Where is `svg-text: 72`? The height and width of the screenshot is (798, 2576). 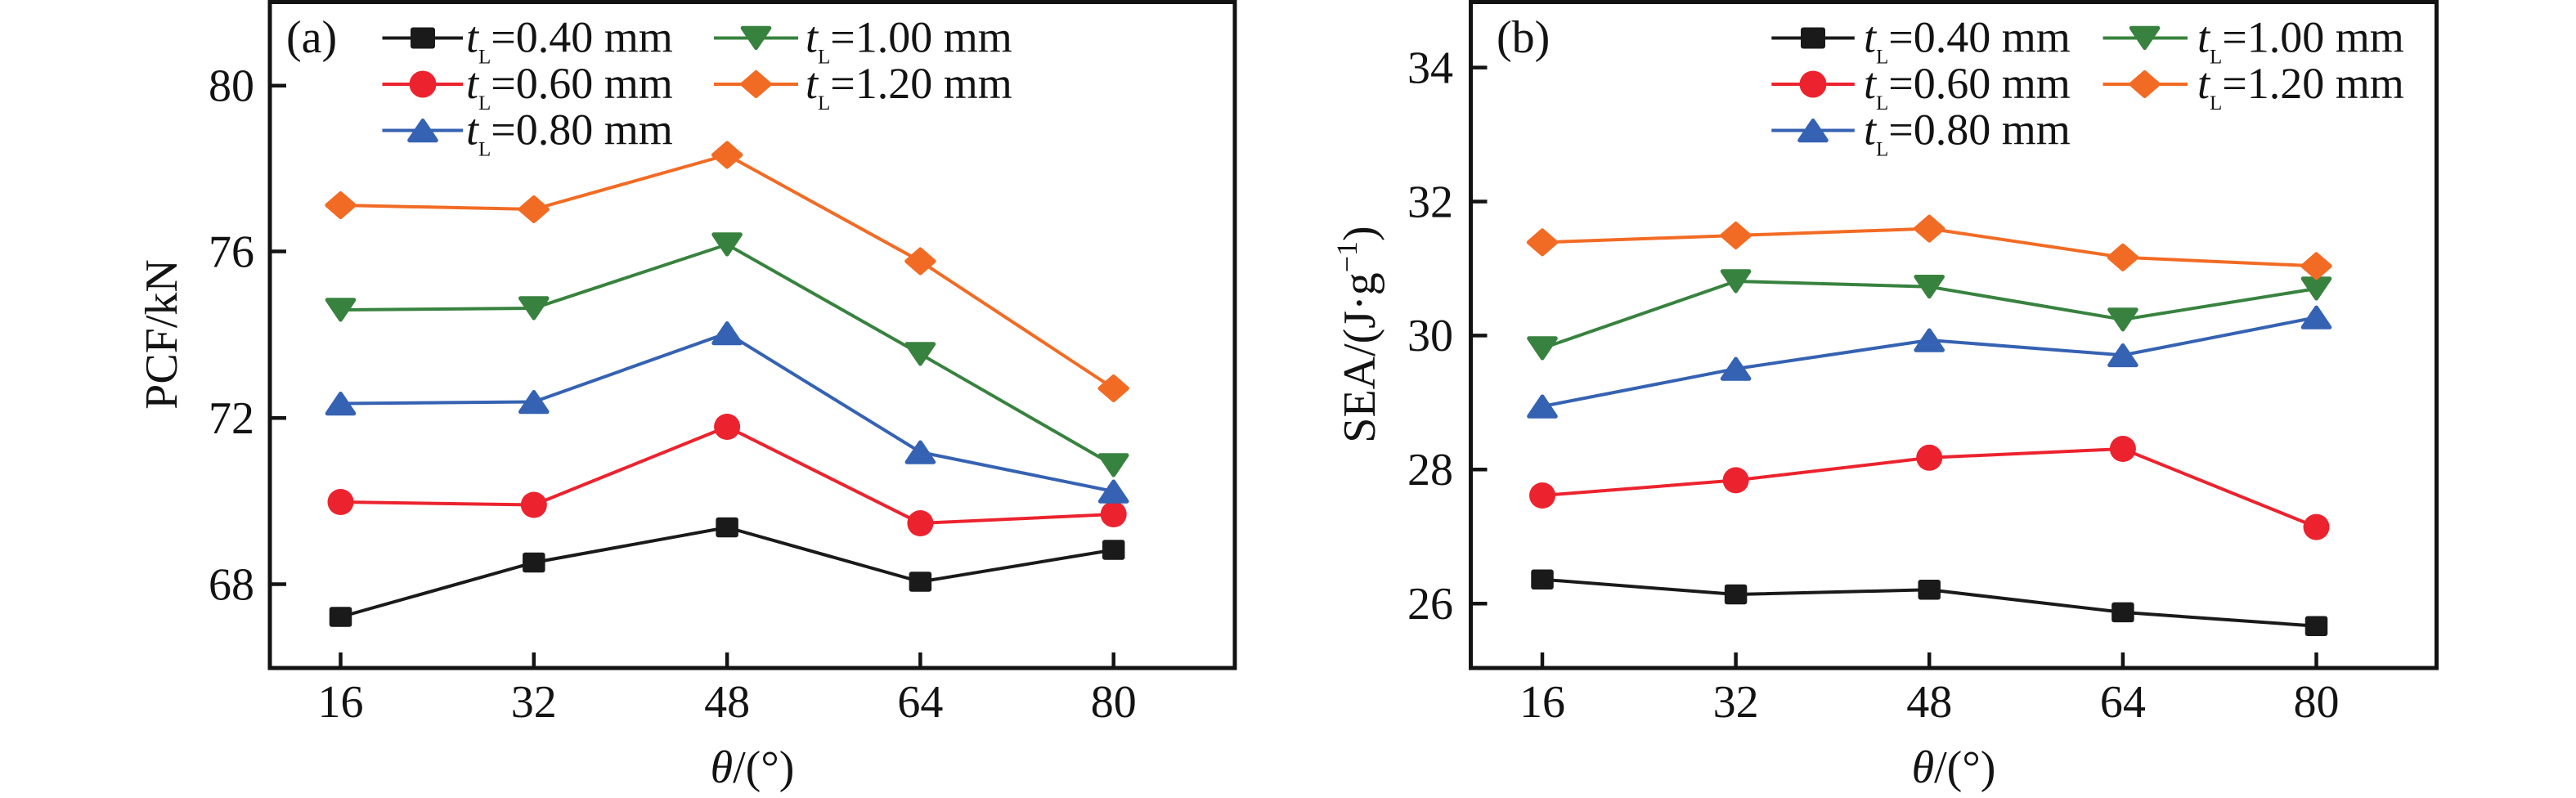 svg-text: 72 is located at coordinates (231, 418).